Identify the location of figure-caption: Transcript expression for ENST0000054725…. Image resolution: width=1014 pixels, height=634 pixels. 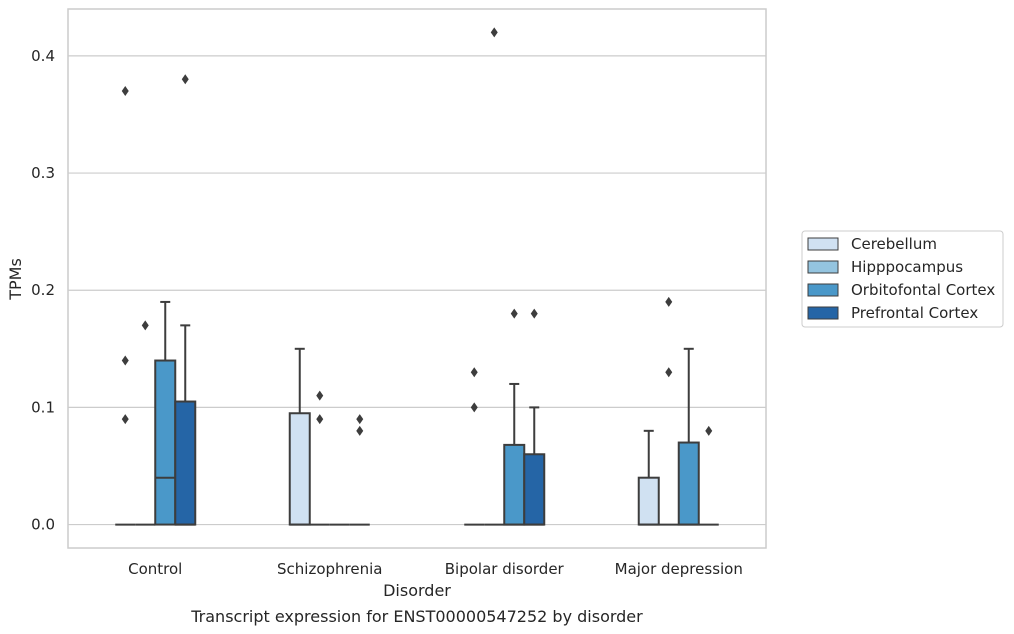
(416, 616).